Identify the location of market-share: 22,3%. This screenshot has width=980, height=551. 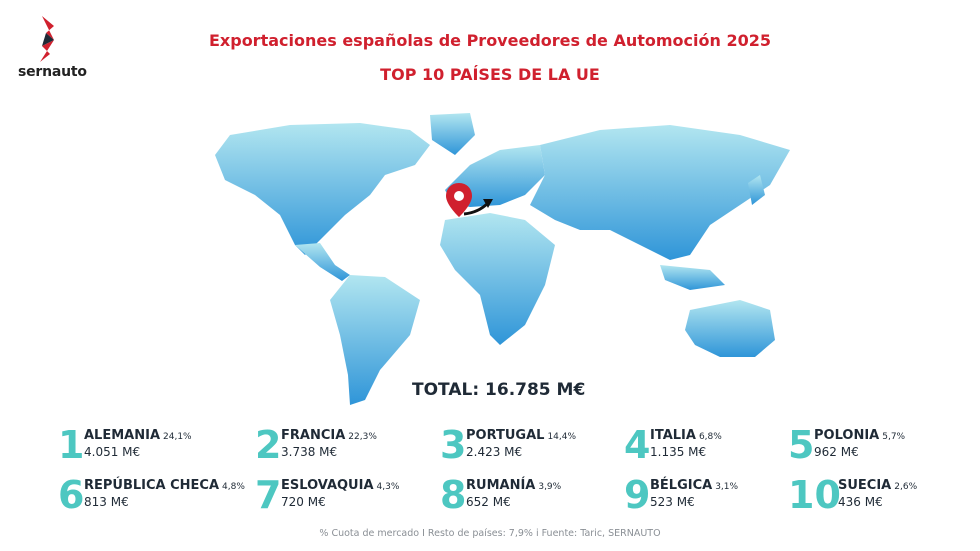
(362, 437).